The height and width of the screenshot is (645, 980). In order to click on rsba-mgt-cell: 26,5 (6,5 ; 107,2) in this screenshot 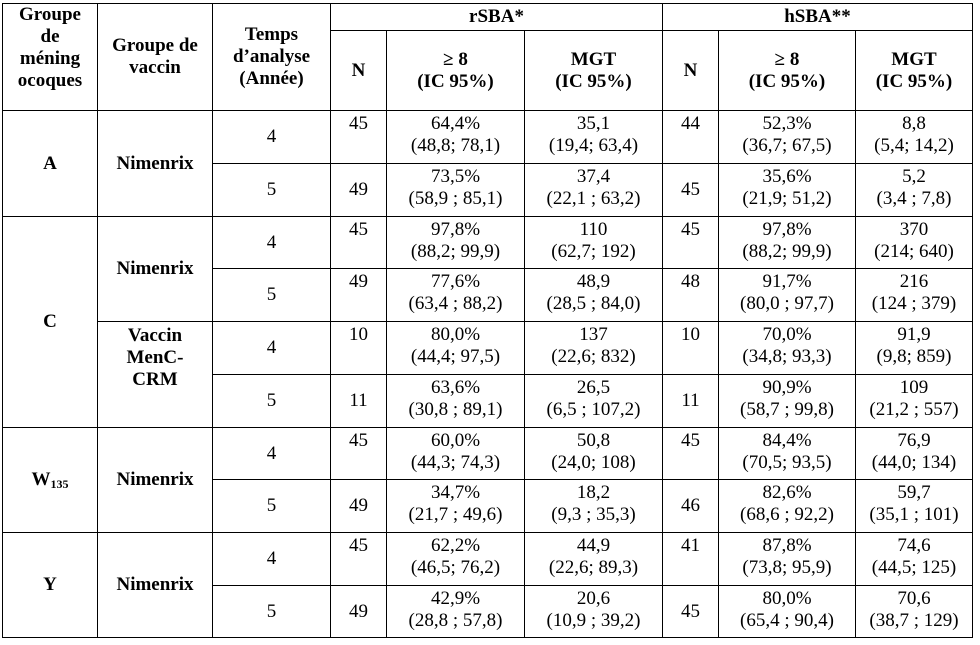, I will do `click(593, 401)`.